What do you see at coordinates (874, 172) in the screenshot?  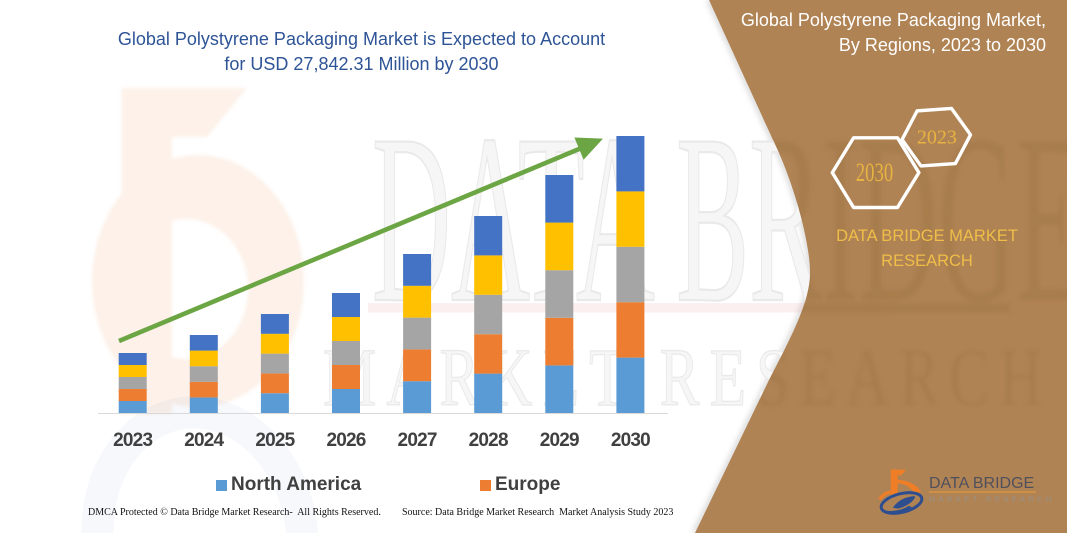 I see `svg-text: 2030` at bounding box center [874, 172].